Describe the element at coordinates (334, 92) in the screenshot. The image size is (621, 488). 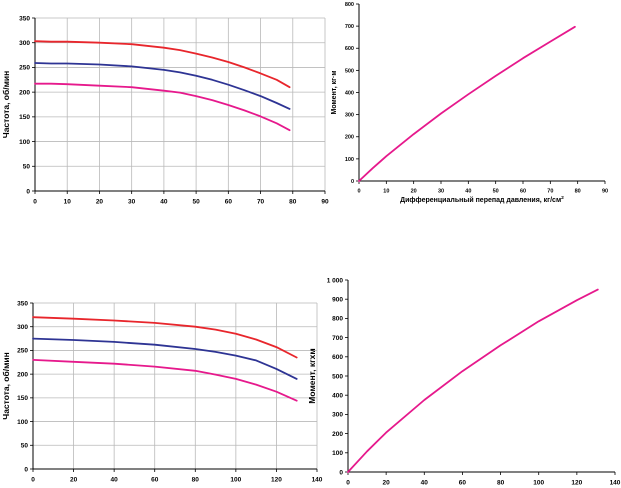
I see `y-axis-title: Момент, кг·м` at that location.